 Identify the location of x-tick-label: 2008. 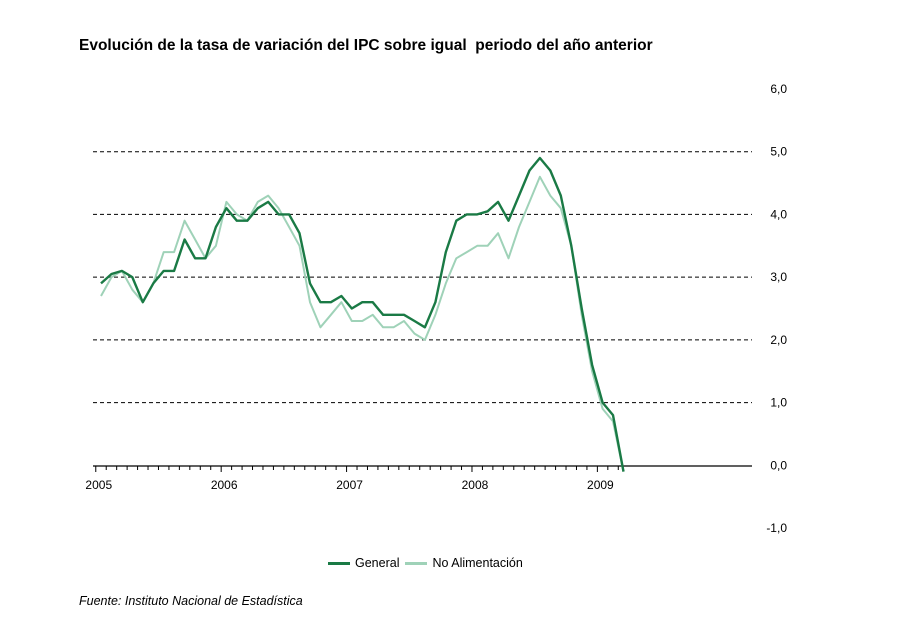
(475, 485).